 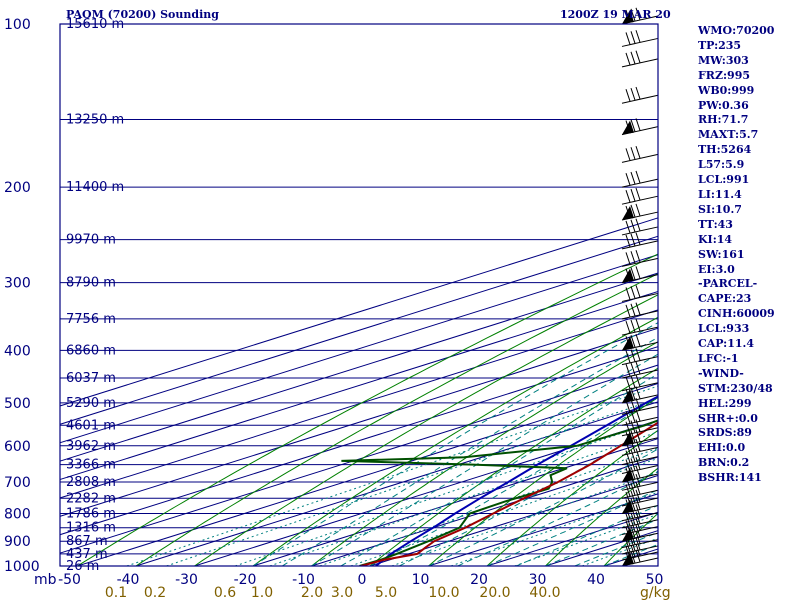 What do you see at coordinates (87, 541) in the screenshot?
I see `height-label: 867 m` at bounding box center [87, 541].